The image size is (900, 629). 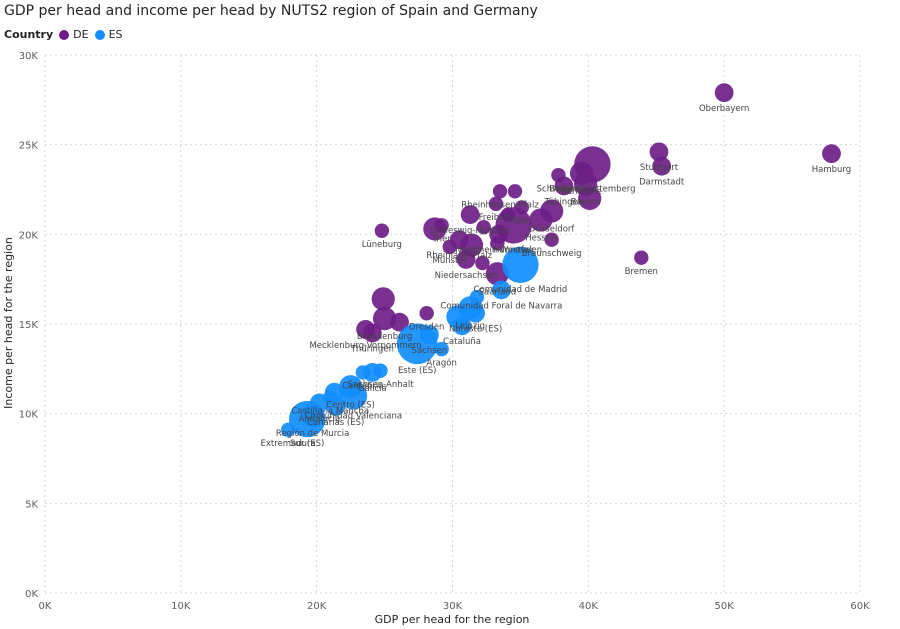 I want to click on data-label-es: Comunidad Foral de Navarra, so click(x=501, y=306).